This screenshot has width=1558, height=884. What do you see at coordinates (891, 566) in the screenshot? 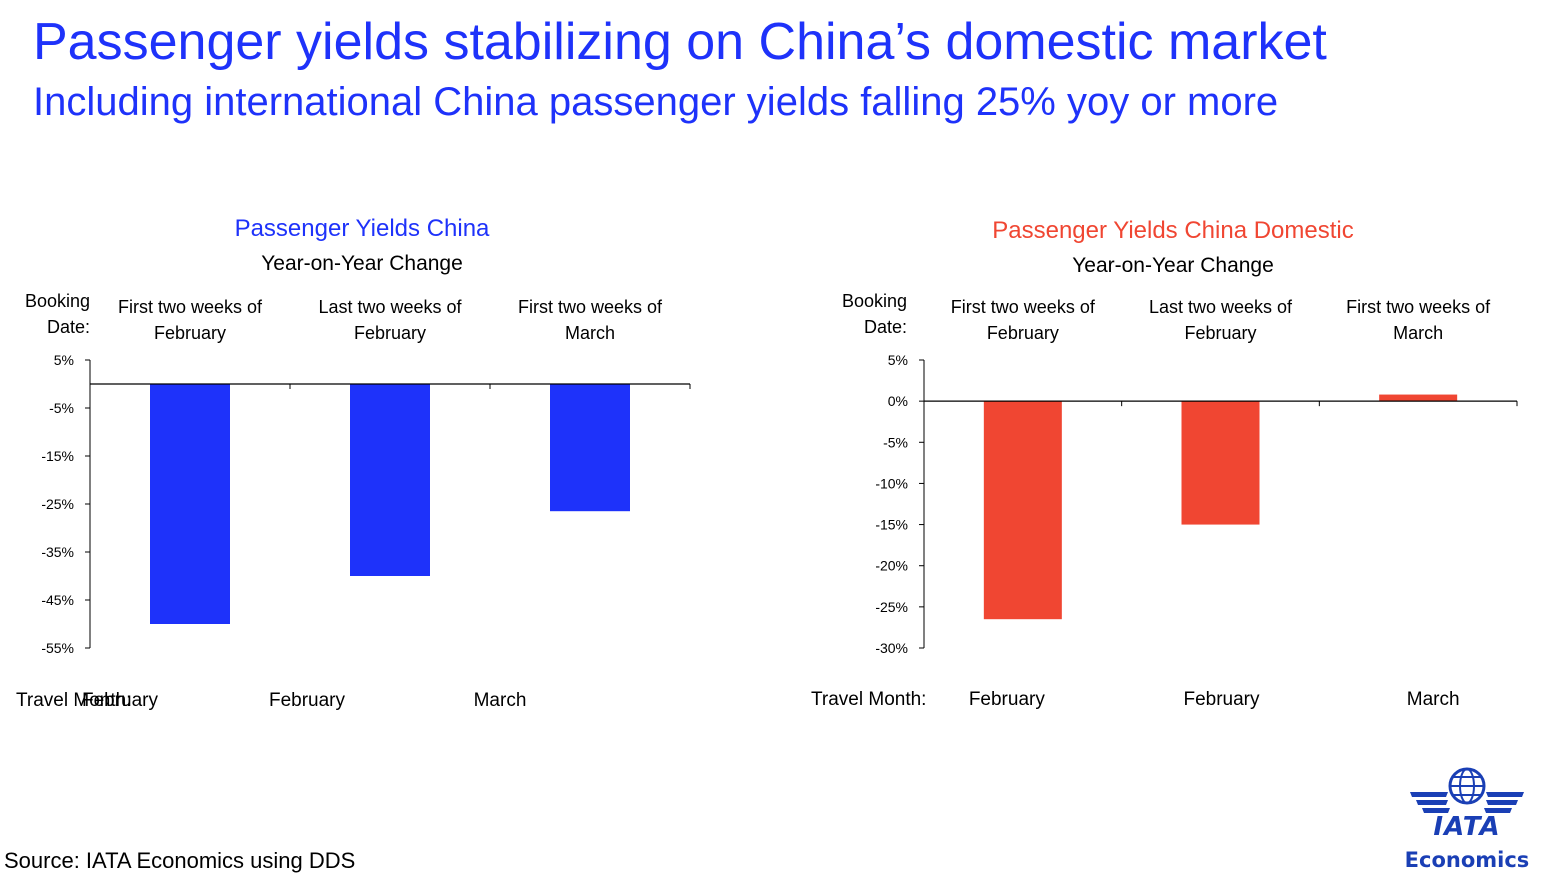
I see `y-tick-label: -20%` at bounding box center [891, 566].